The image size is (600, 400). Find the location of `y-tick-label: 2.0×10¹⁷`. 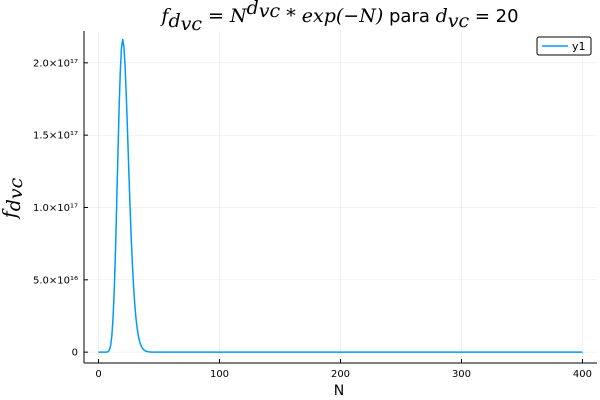

y-tick-label: 2.0×10¹⁷ is located at coordinates (55, 63).